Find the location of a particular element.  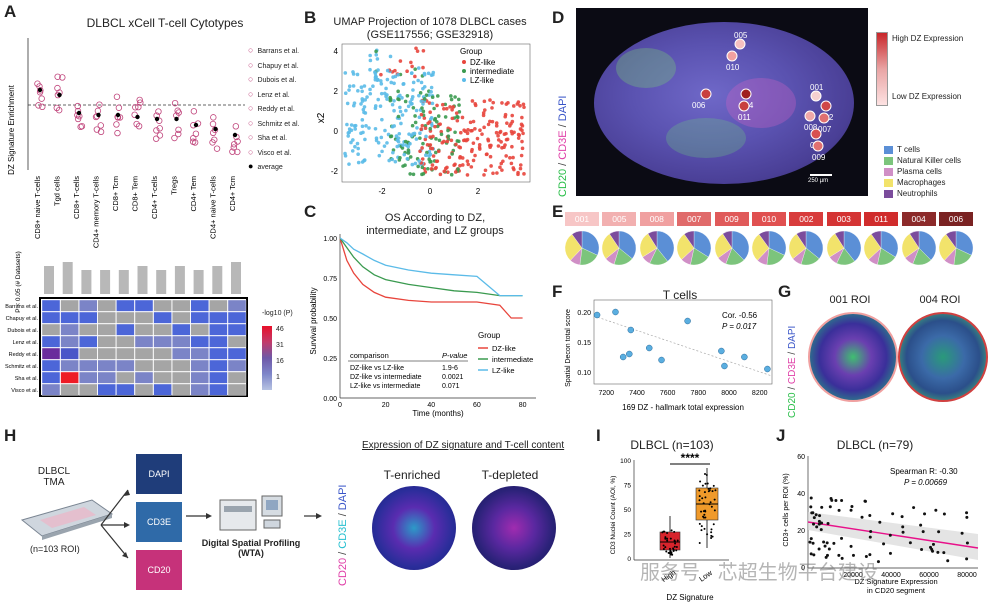

panel-i-xlabel: DZ Signature is located at coordinates (690, 597).